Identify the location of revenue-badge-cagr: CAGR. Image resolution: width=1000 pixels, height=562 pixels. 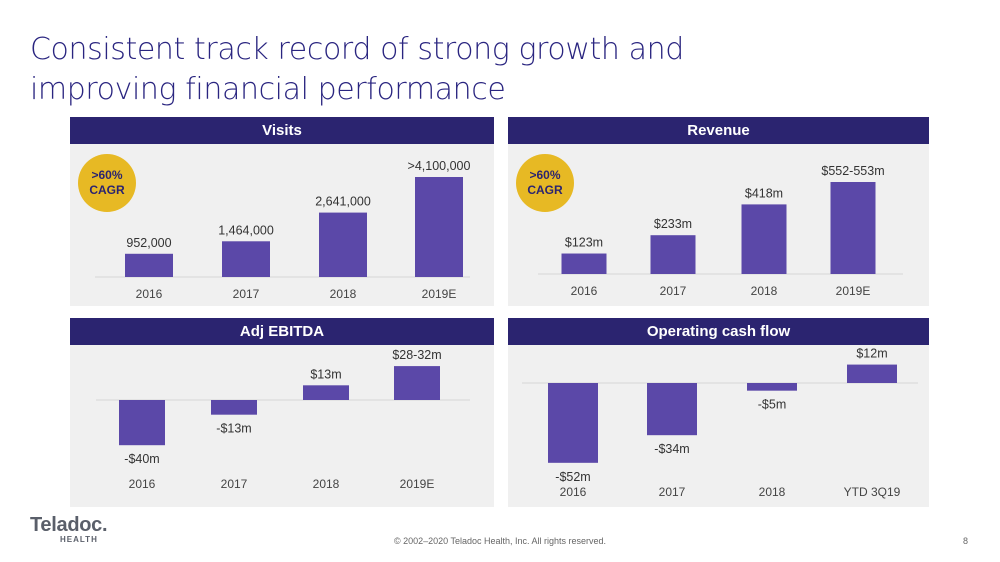
(545, 190).